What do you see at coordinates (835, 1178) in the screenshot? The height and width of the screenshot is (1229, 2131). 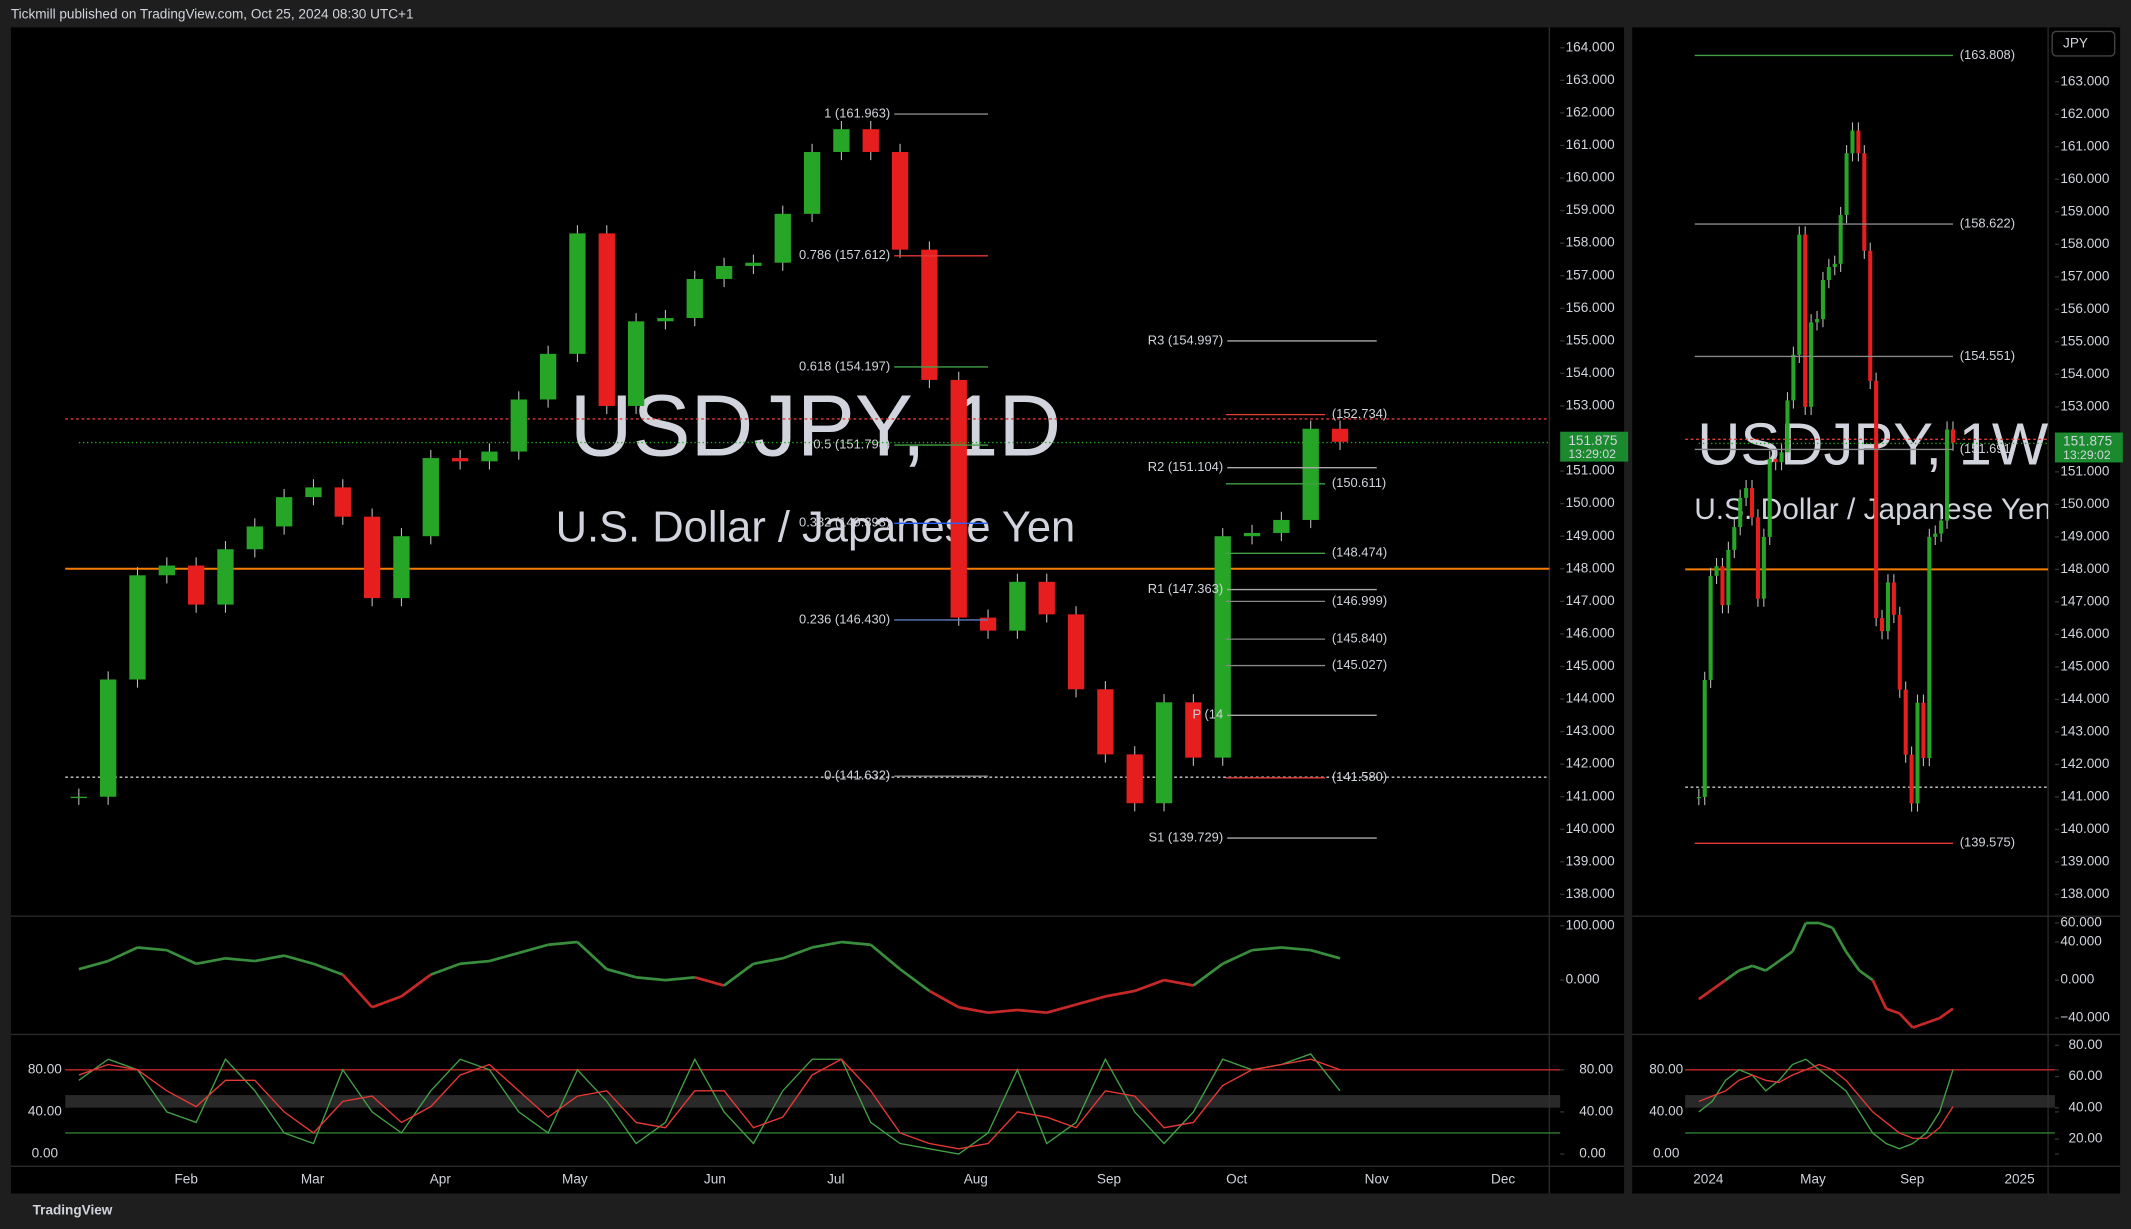 I see `time-label: Jul` at bounding box center [835, 1178].